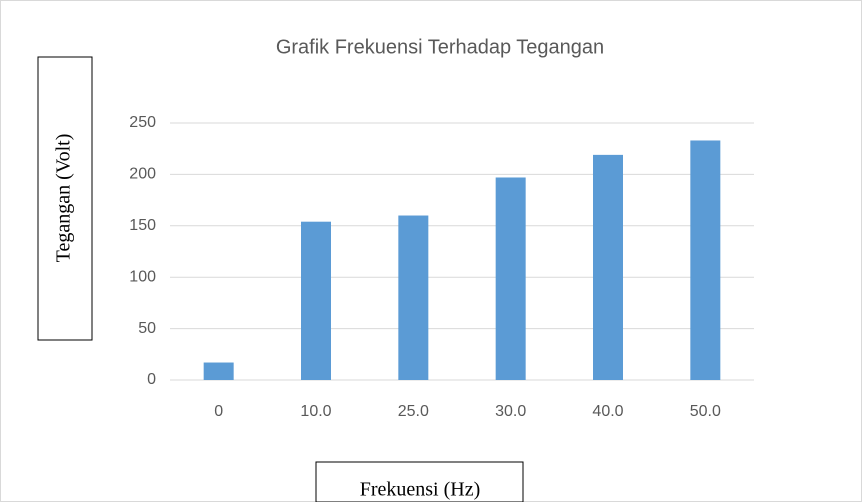 Image resolution: width=862 pixels, height=502 pixels. What do you see at coordinates (142, 225) in the screenshot?
I see `y-tick-label: 150` at bounding box center [142, 225].